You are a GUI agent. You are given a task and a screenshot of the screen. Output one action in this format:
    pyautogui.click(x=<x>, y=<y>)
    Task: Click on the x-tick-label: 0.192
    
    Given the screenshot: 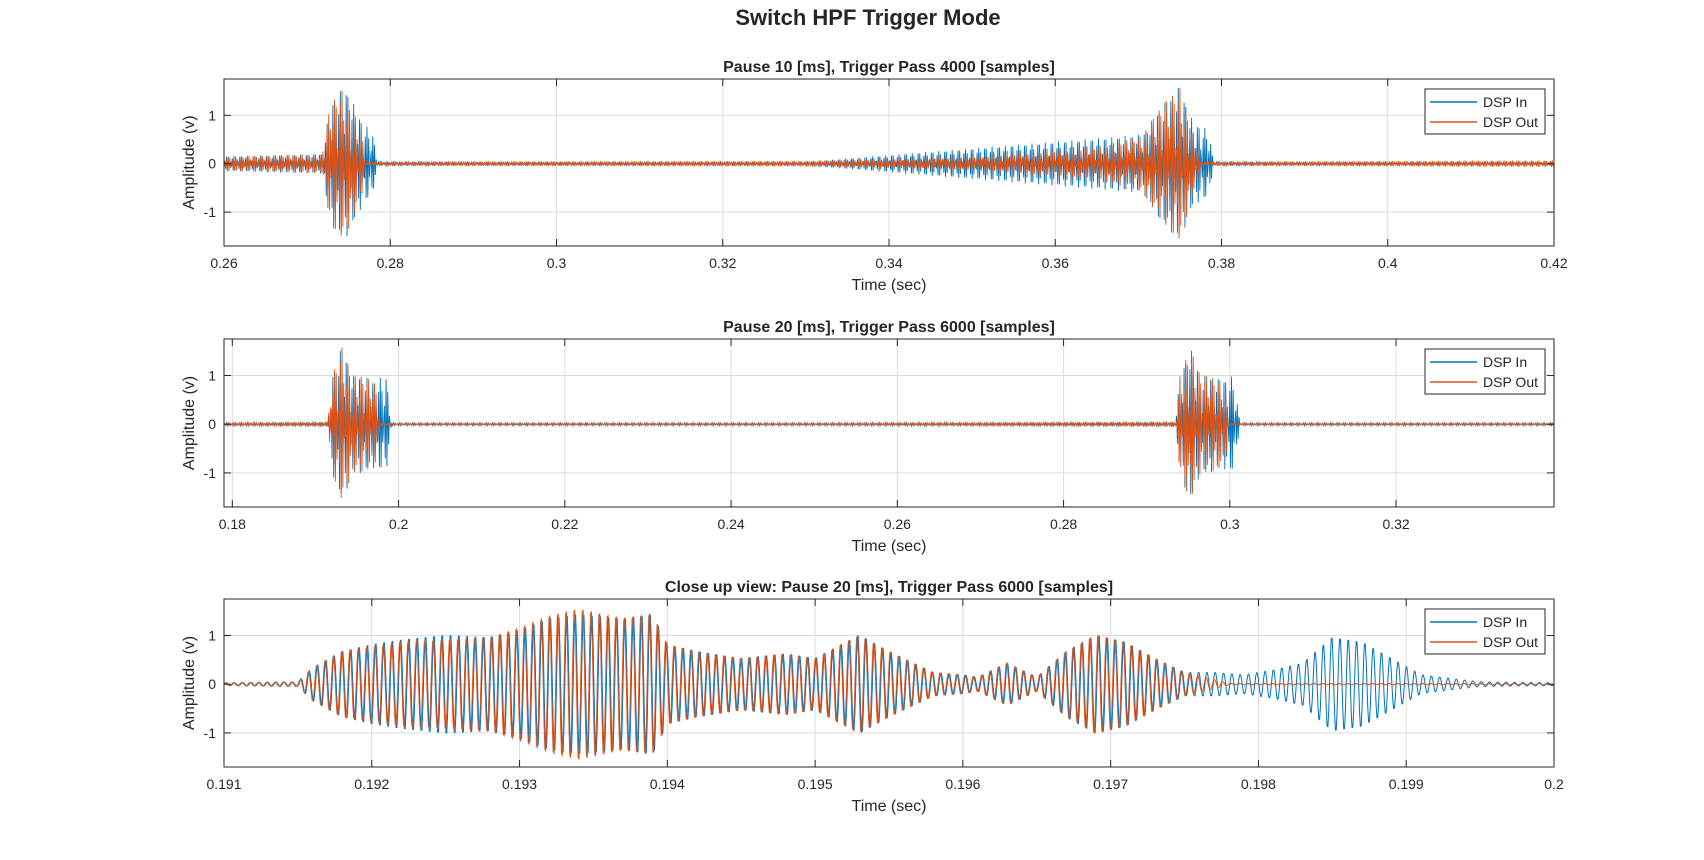 What is the action you would take?
    pyautogui.click(x=371, y=784)
    